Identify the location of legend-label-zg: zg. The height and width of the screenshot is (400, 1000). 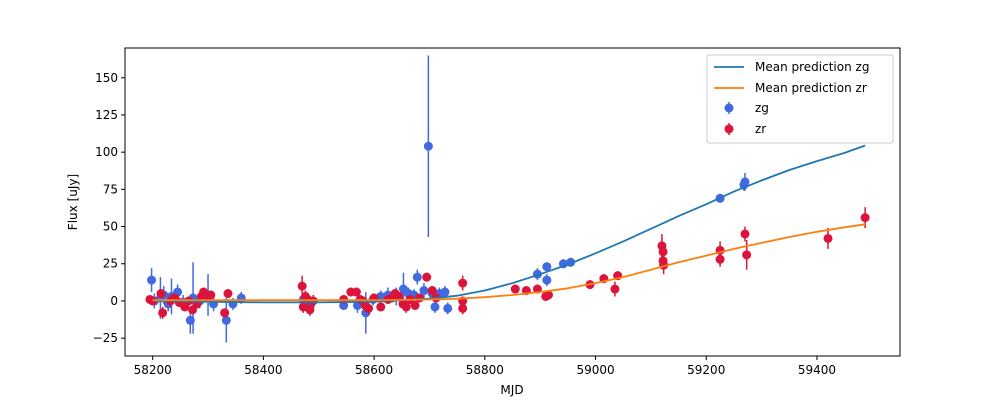
(762, 108).